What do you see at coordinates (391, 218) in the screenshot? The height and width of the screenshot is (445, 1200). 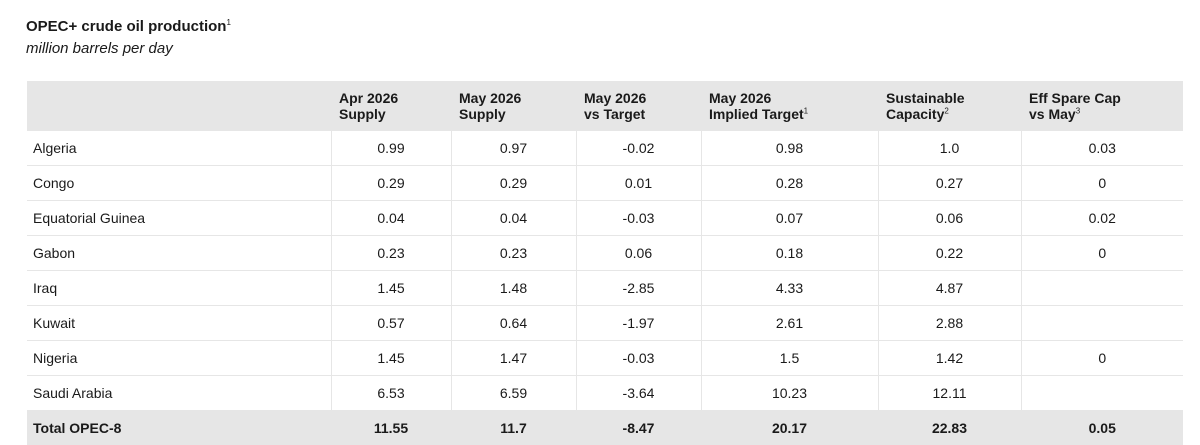 I see `cell: 0.04` at bounding box center [391, 218].